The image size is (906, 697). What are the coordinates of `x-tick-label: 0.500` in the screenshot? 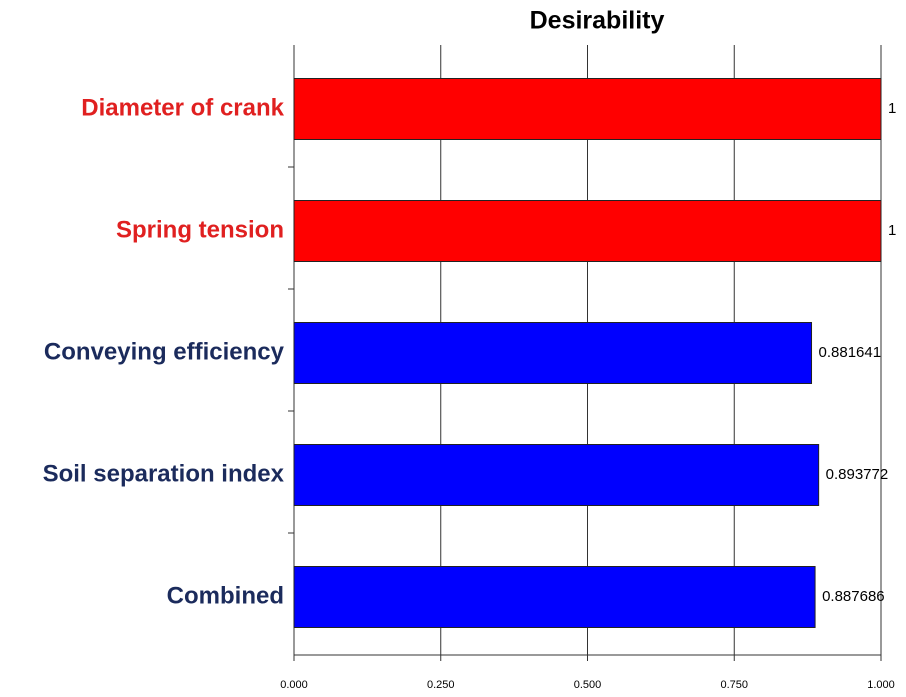 It's located at (588, 685).